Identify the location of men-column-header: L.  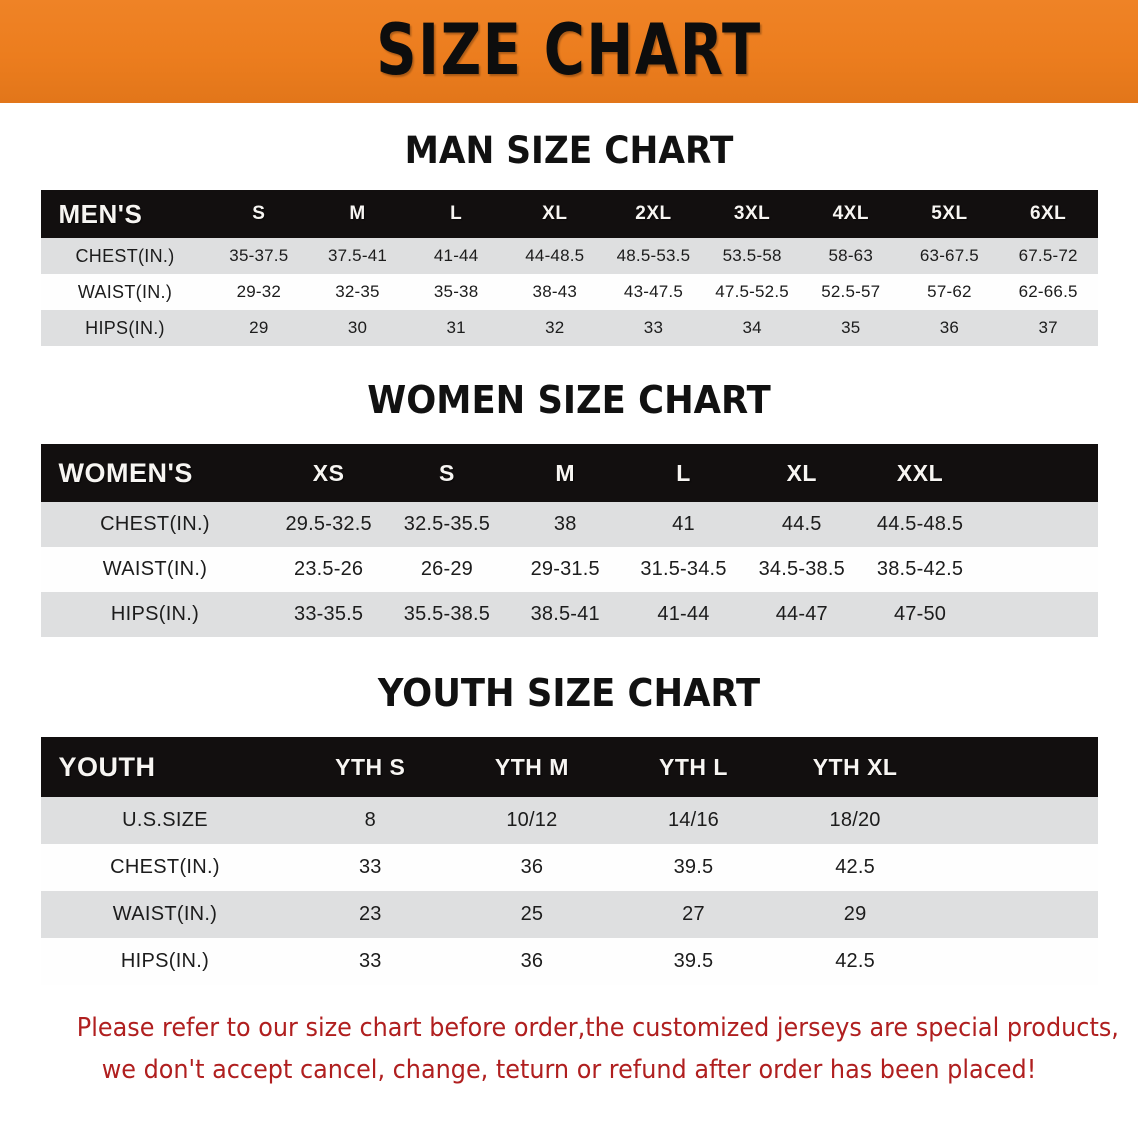
(456, 214).